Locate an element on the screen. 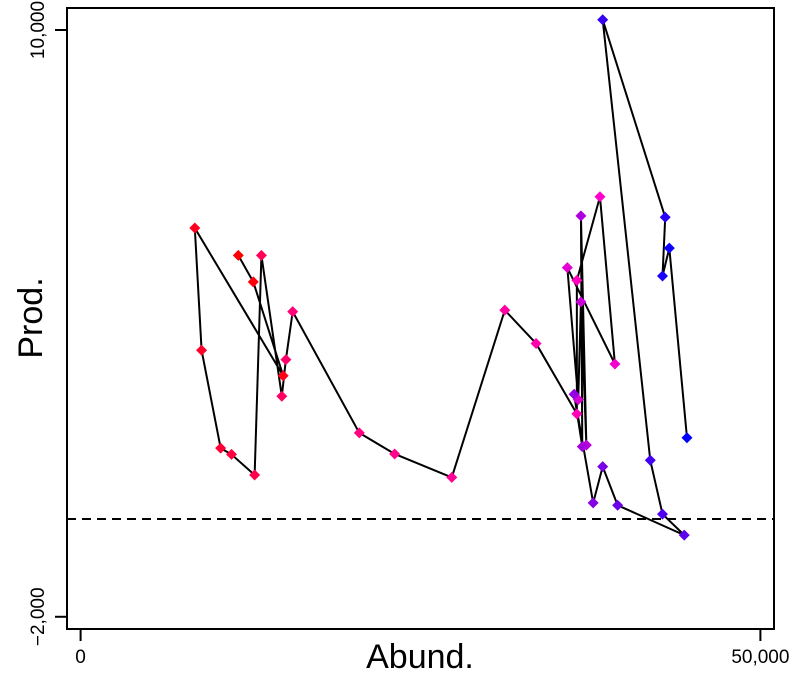  y-tick-label: −2,000 is located at coordinates (38, 616).